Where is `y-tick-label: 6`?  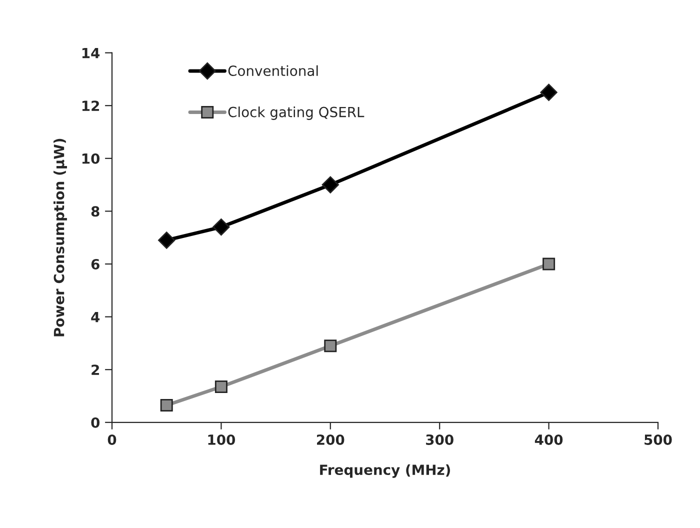 y-tick-label: 6 is located at coordinates (95, 264).